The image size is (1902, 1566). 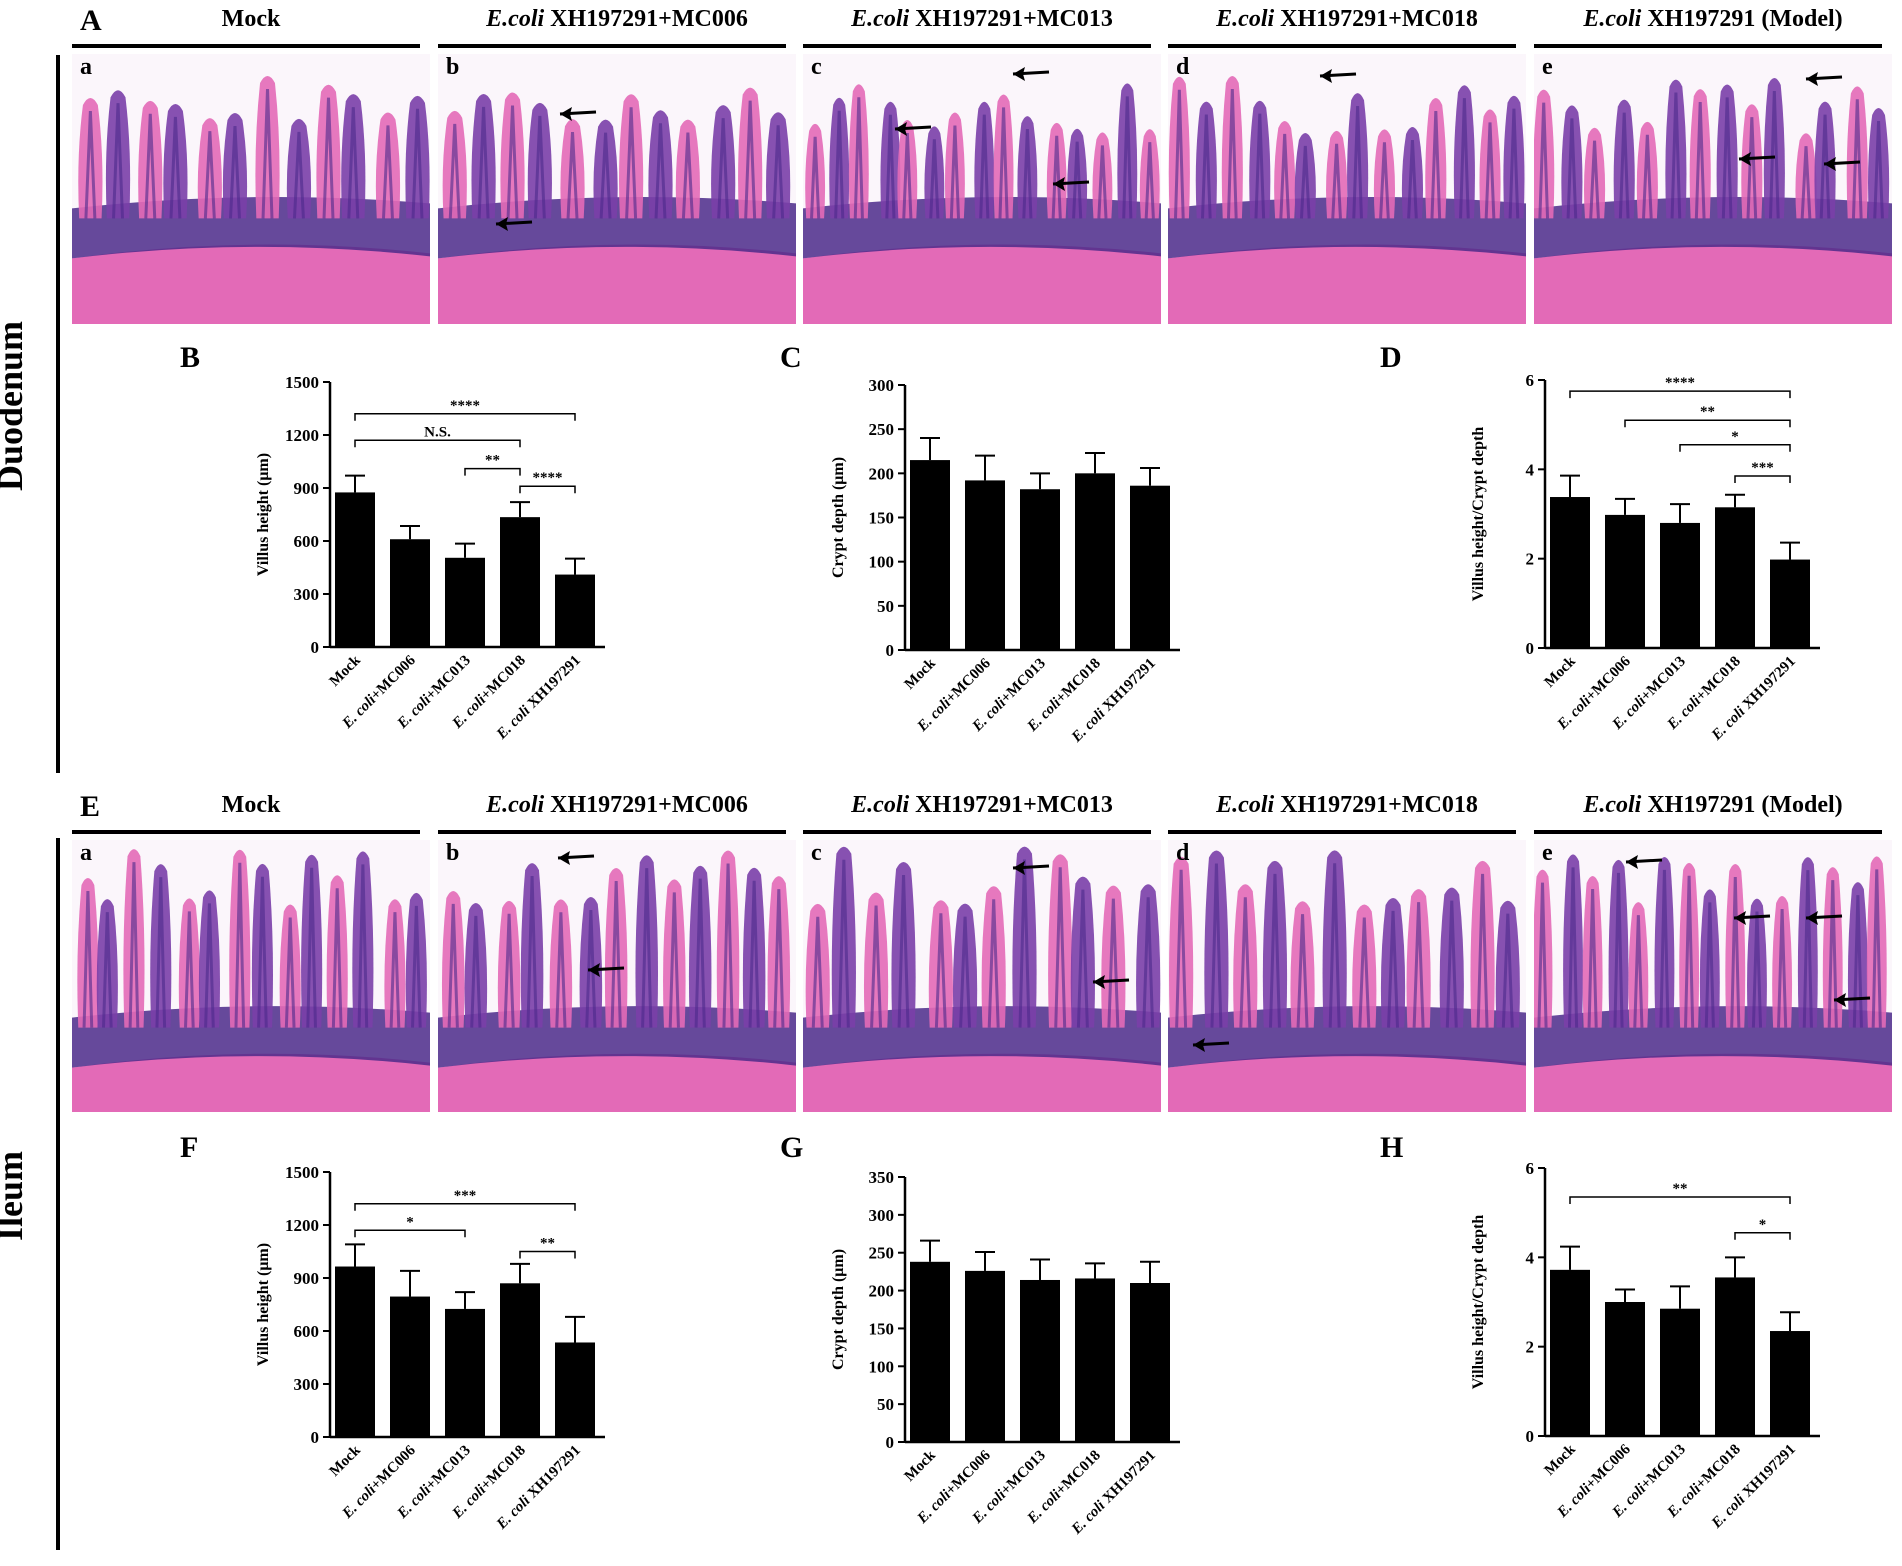 I want to click on histology-image-d: d, so click(x=1347, y=189).